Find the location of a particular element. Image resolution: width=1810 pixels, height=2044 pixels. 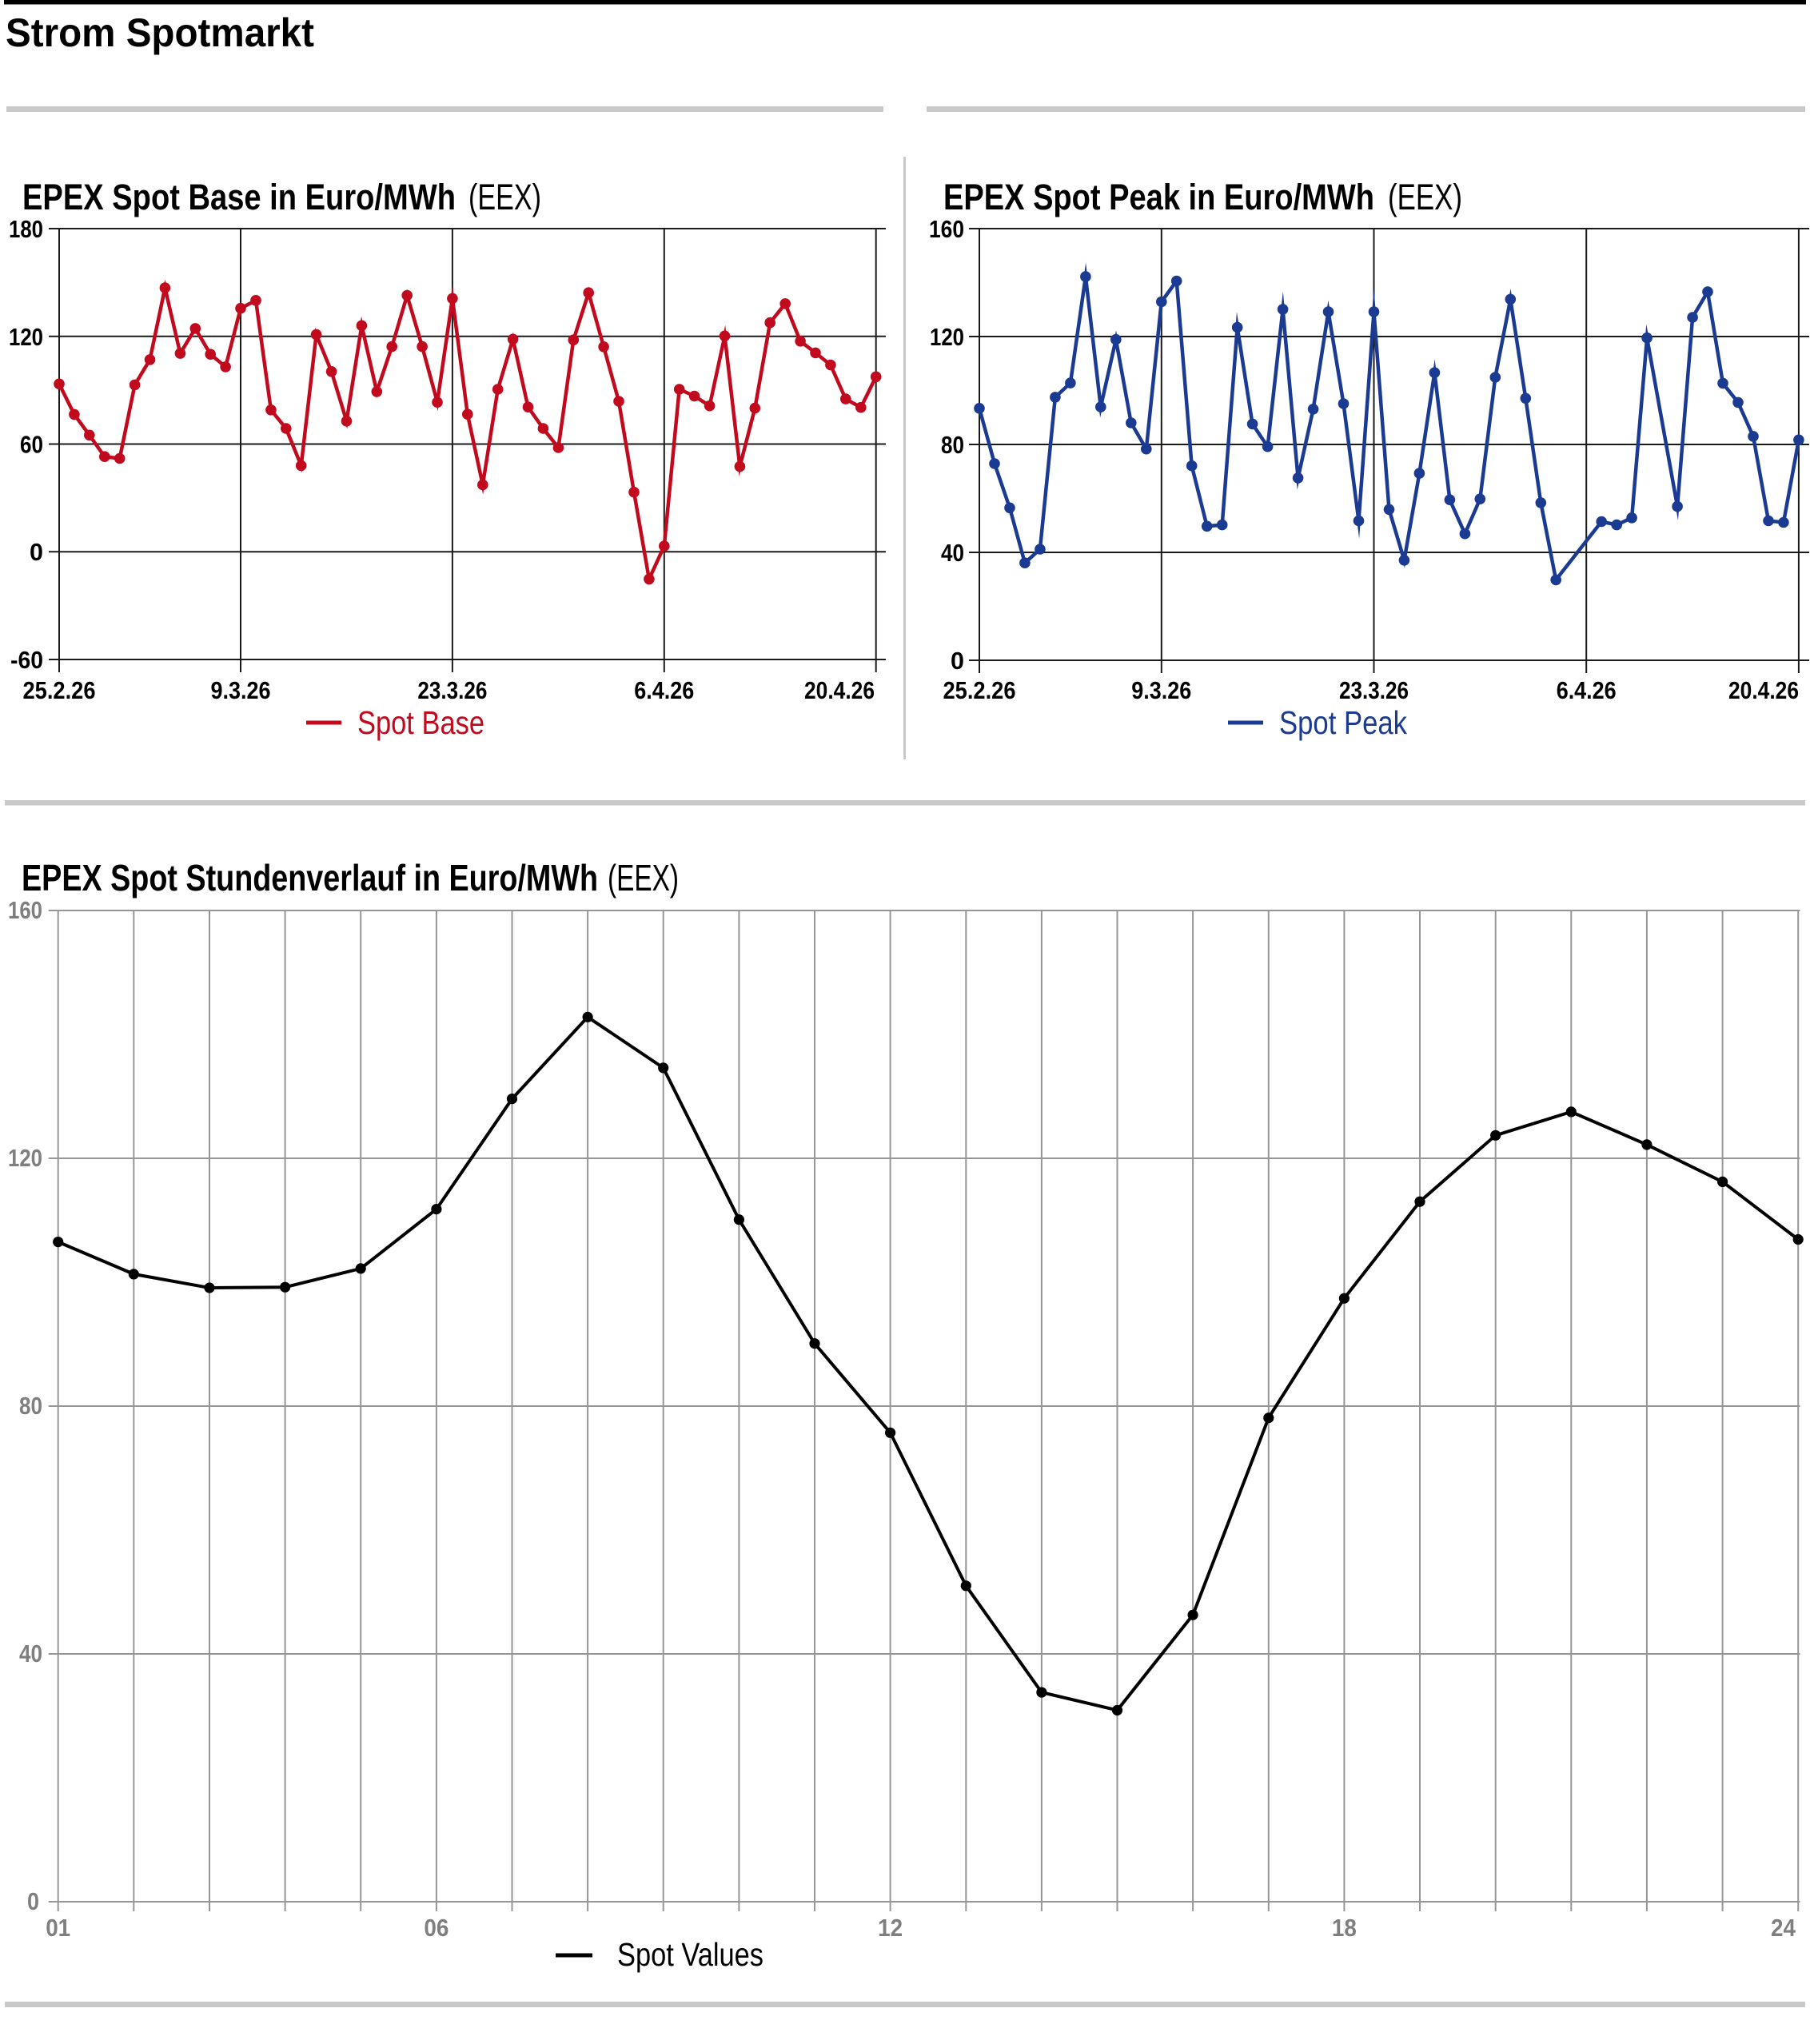

svg-text: 18 is located at coordinates (1344, 1928).